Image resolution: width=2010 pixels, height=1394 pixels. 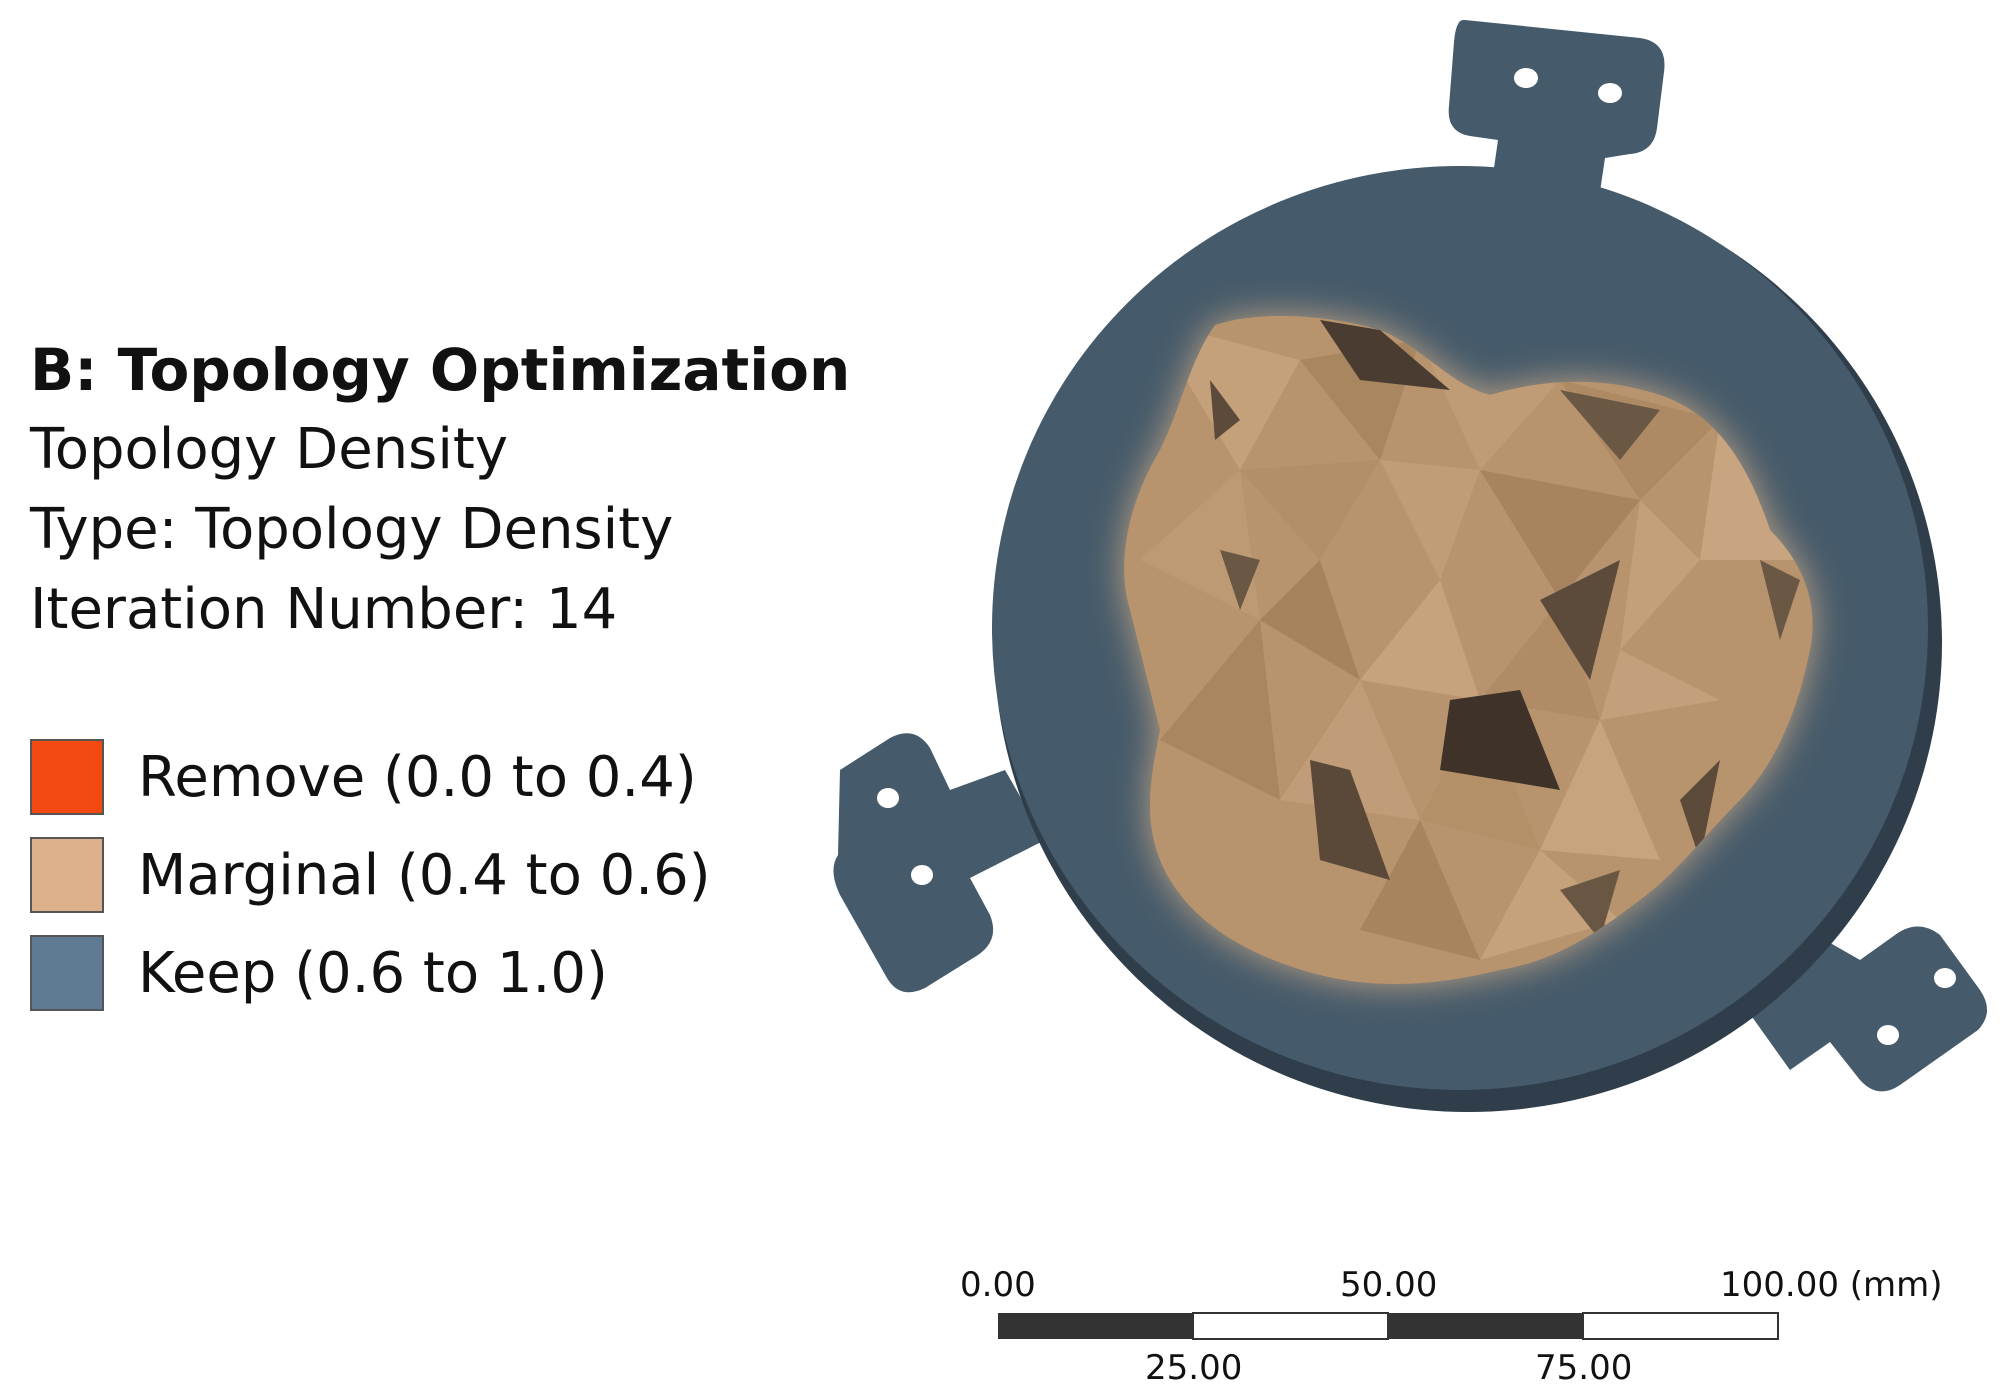 What do you see at coordinates (67, 973) in the screenshot?
I see `legend-swatch-keep` at bounding box center [67, 973].